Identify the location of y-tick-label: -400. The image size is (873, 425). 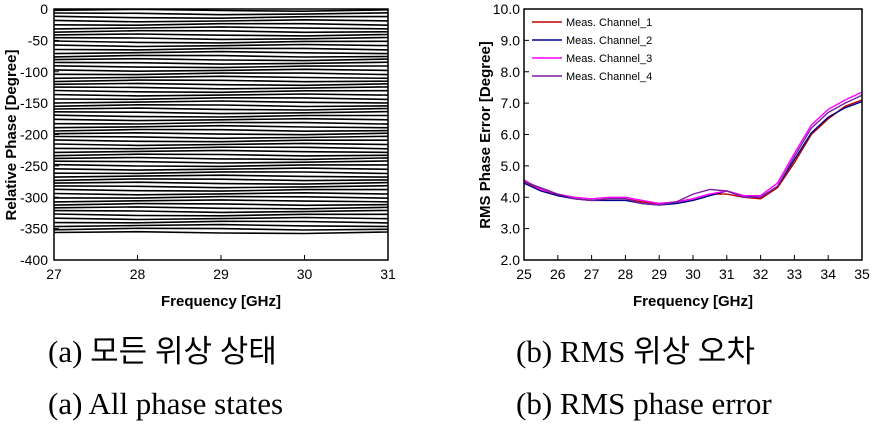
(34, 260).